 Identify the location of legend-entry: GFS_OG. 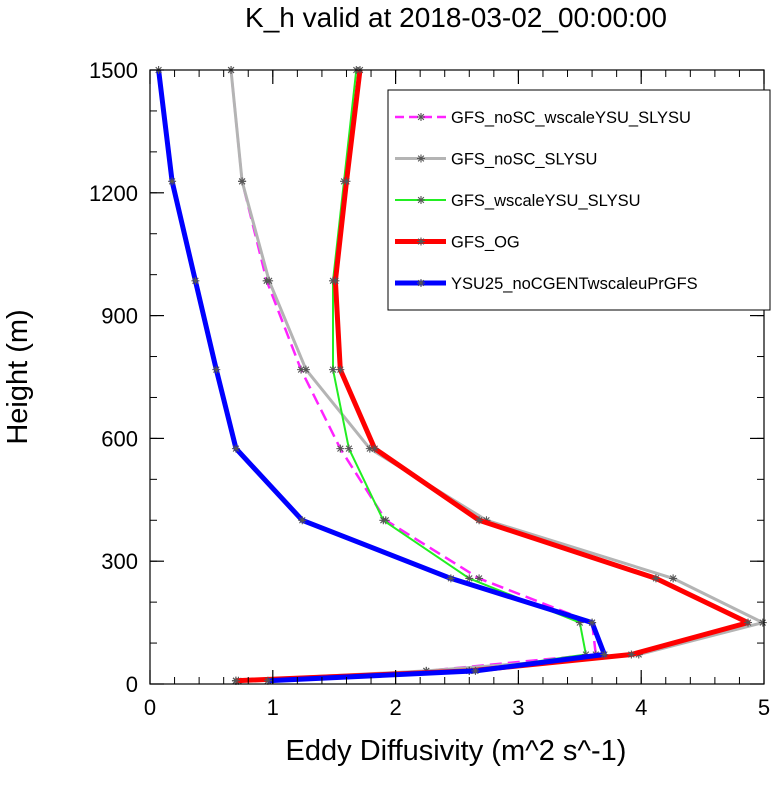
(457, 243).